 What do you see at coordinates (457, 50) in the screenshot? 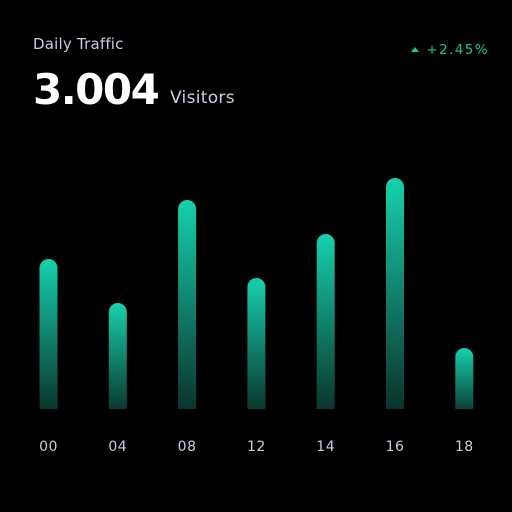
I see `change-value: +2.45%` at bounding box center [457, 50].